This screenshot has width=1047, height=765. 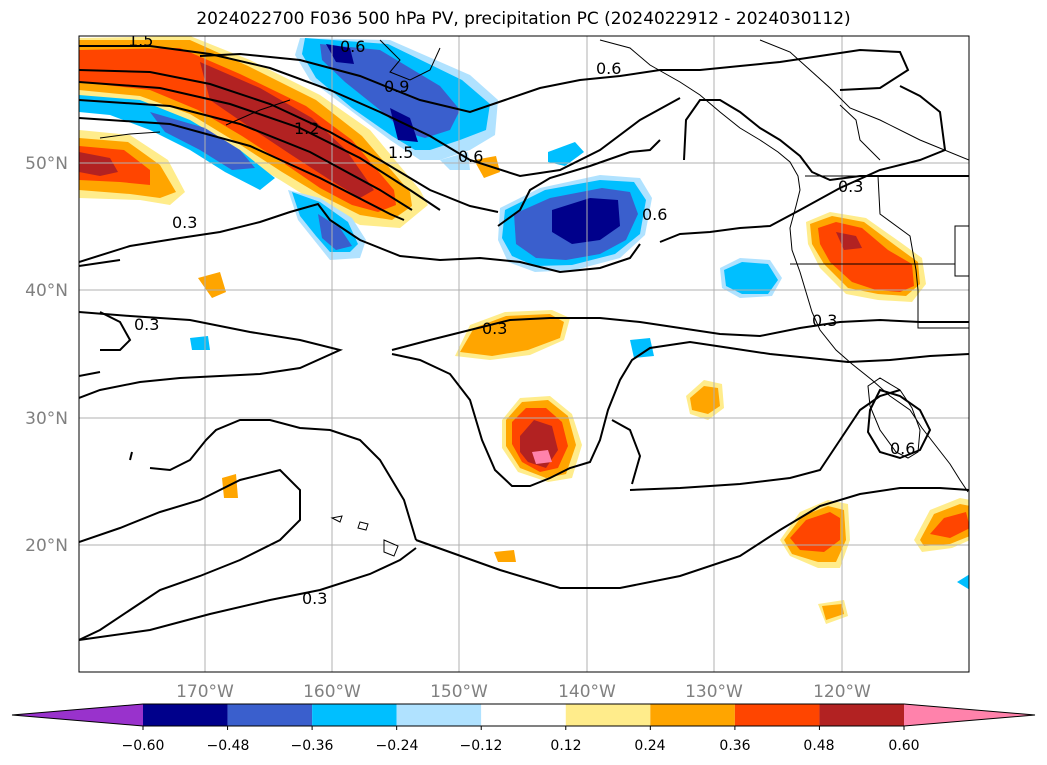 What do you see at coordinates (46, 164) in the screenshot?
I see `lat-label: 50°N` at bounding box center [46, 164].